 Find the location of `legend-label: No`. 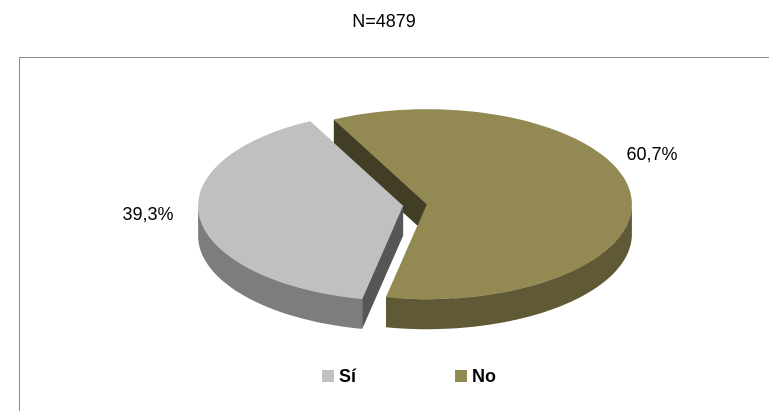

legend-label: No is located at coordinates (484, 376).